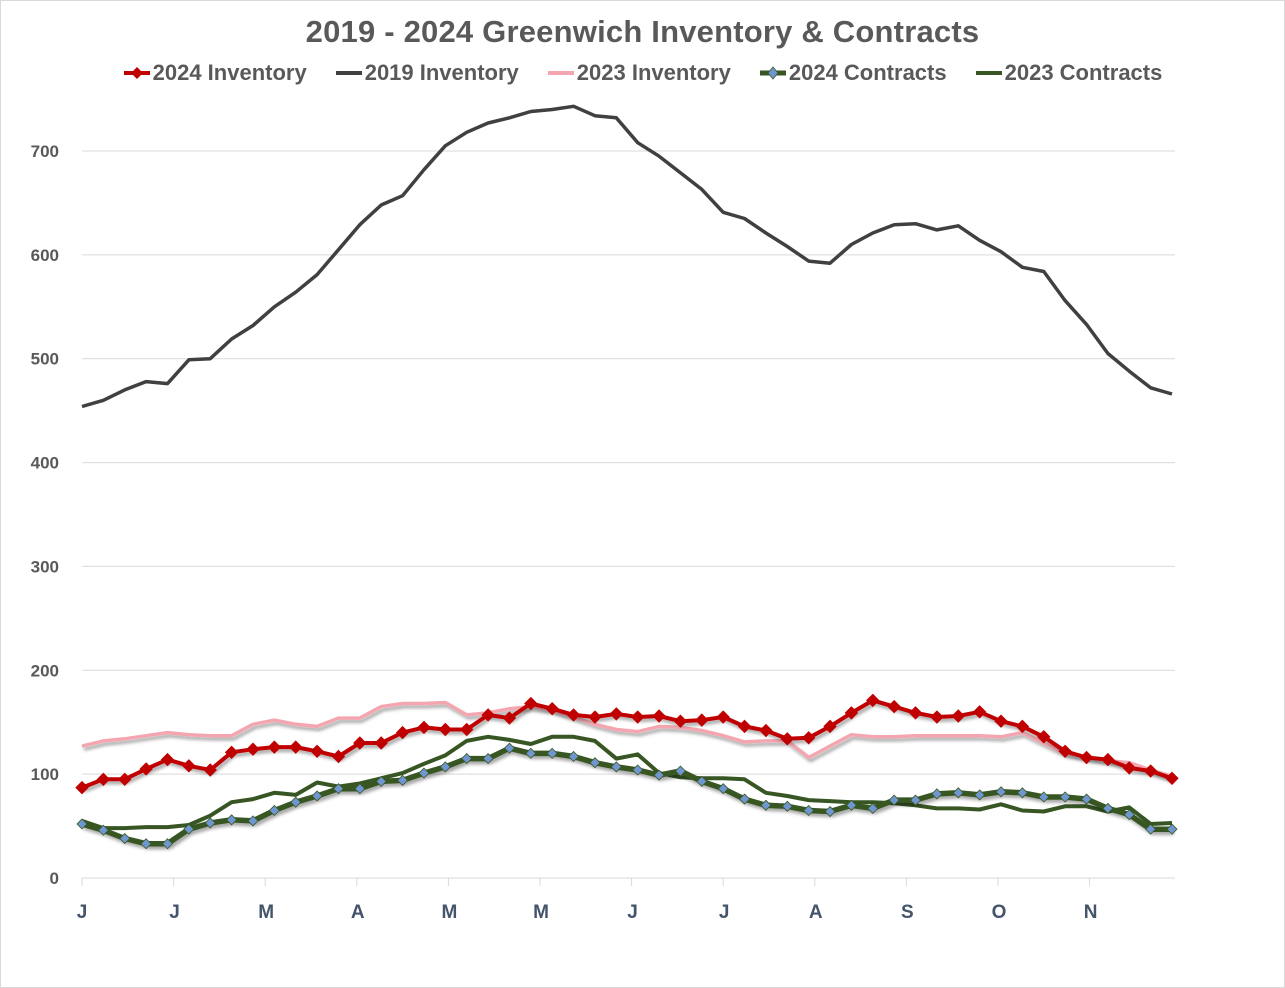 The image size is (1285, 988). I want to click on legend-item-2024-contracts: 2024 Contracts, so click(853, 73).